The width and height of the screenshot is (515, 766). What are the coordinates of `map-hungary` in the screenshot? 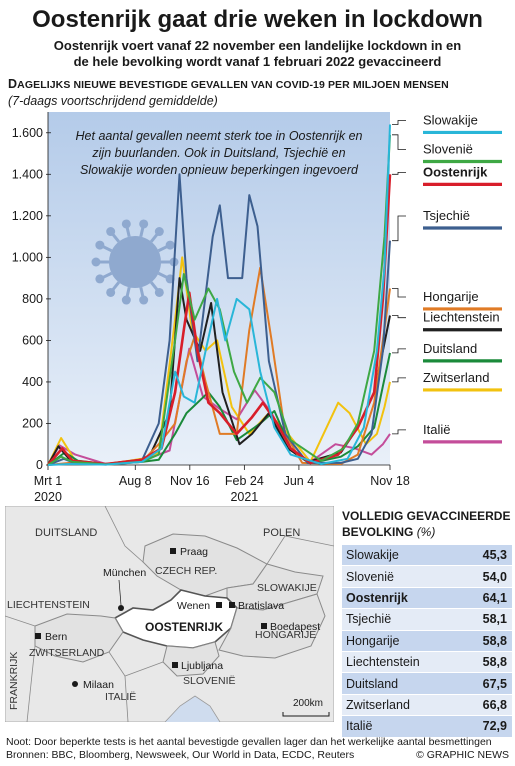 It's located at (272, 626).